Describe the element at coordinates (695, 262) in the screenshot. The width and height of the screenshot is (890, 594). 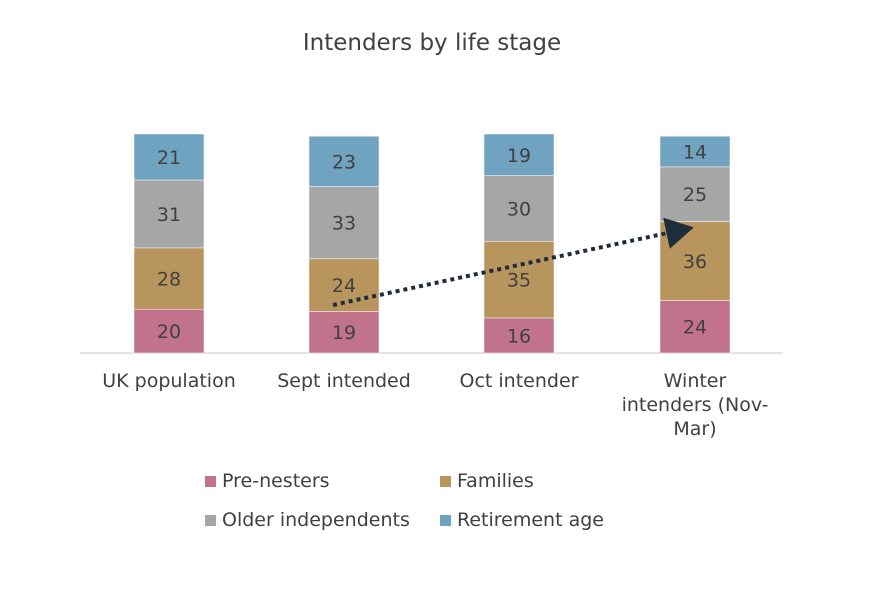
I see `data-label: 36` at that location.